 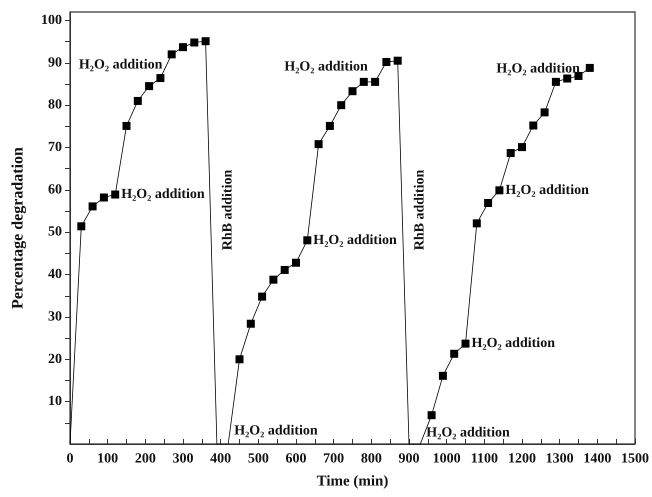 I want to click on x-tick-label: 600, so click(x=296, y=459).